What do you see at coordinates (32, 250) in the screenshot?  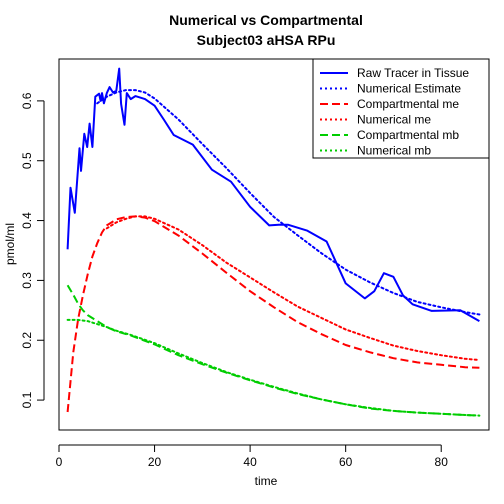 I see `y-axis: 0.1 0.2 0.3 0.4 0.5 0.6` at bounding box center [32, 250].